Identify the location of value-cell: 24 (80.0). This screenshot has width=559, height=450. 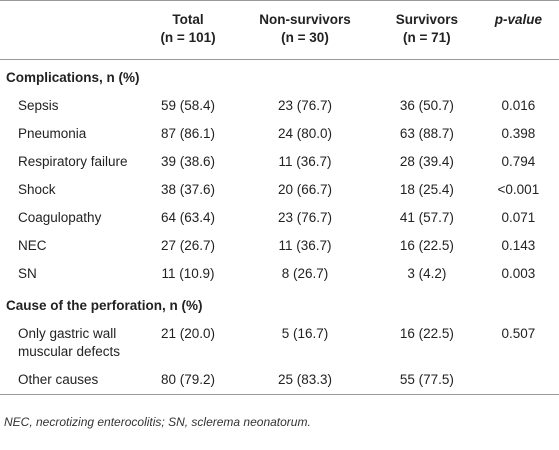
(305, 133).